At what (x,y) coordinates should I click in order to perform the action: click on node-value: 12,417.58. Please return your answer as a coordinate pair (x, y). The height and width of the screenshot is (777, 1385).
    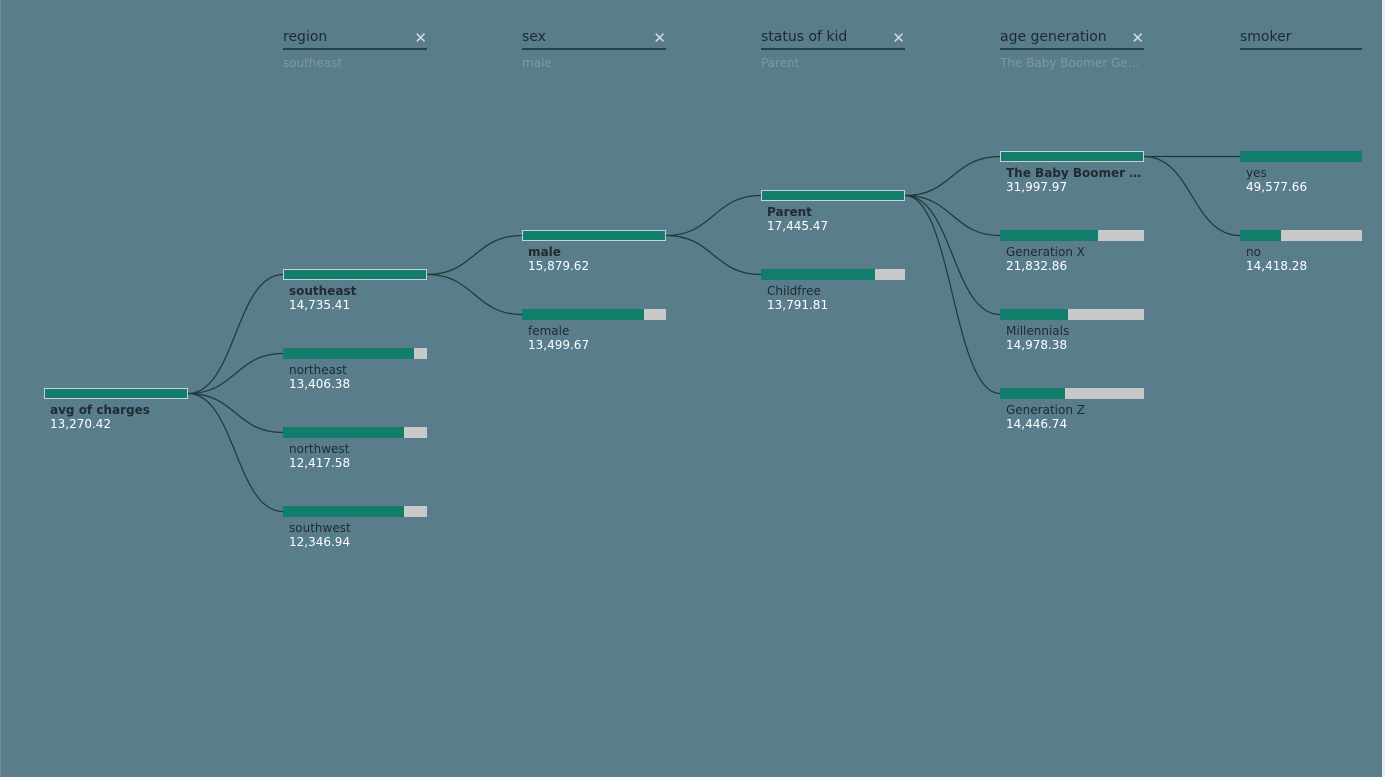
    Looking at the image, I should click on (320, 463).